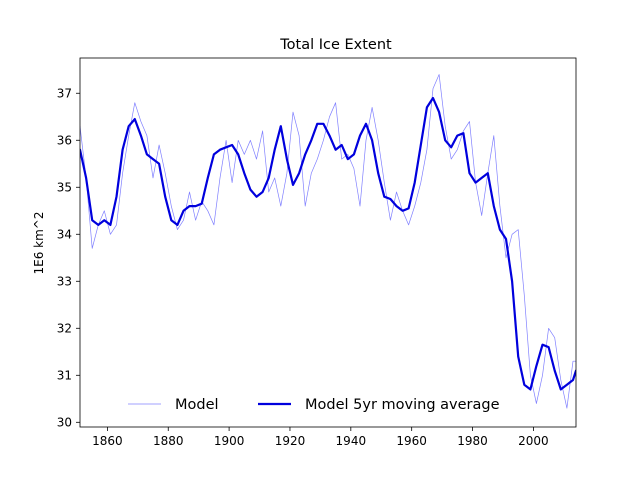  Describe the element at coordinates (64, 93) in the screenshot. I see `y-tick-label: 37` at that location.